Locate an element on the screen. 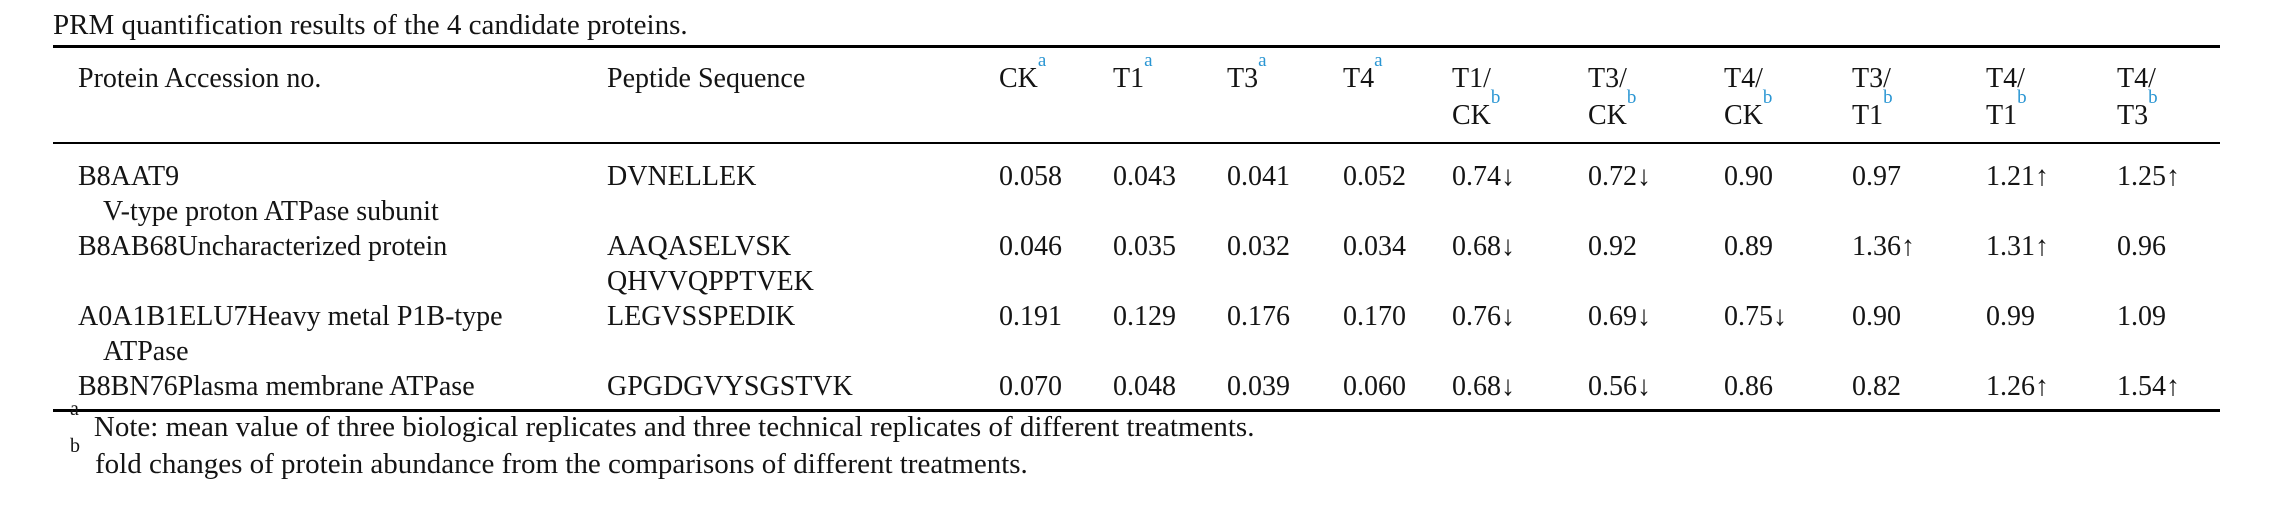  value-cell-t3-t1: 0.82 is located at coordinates (1919, 390).